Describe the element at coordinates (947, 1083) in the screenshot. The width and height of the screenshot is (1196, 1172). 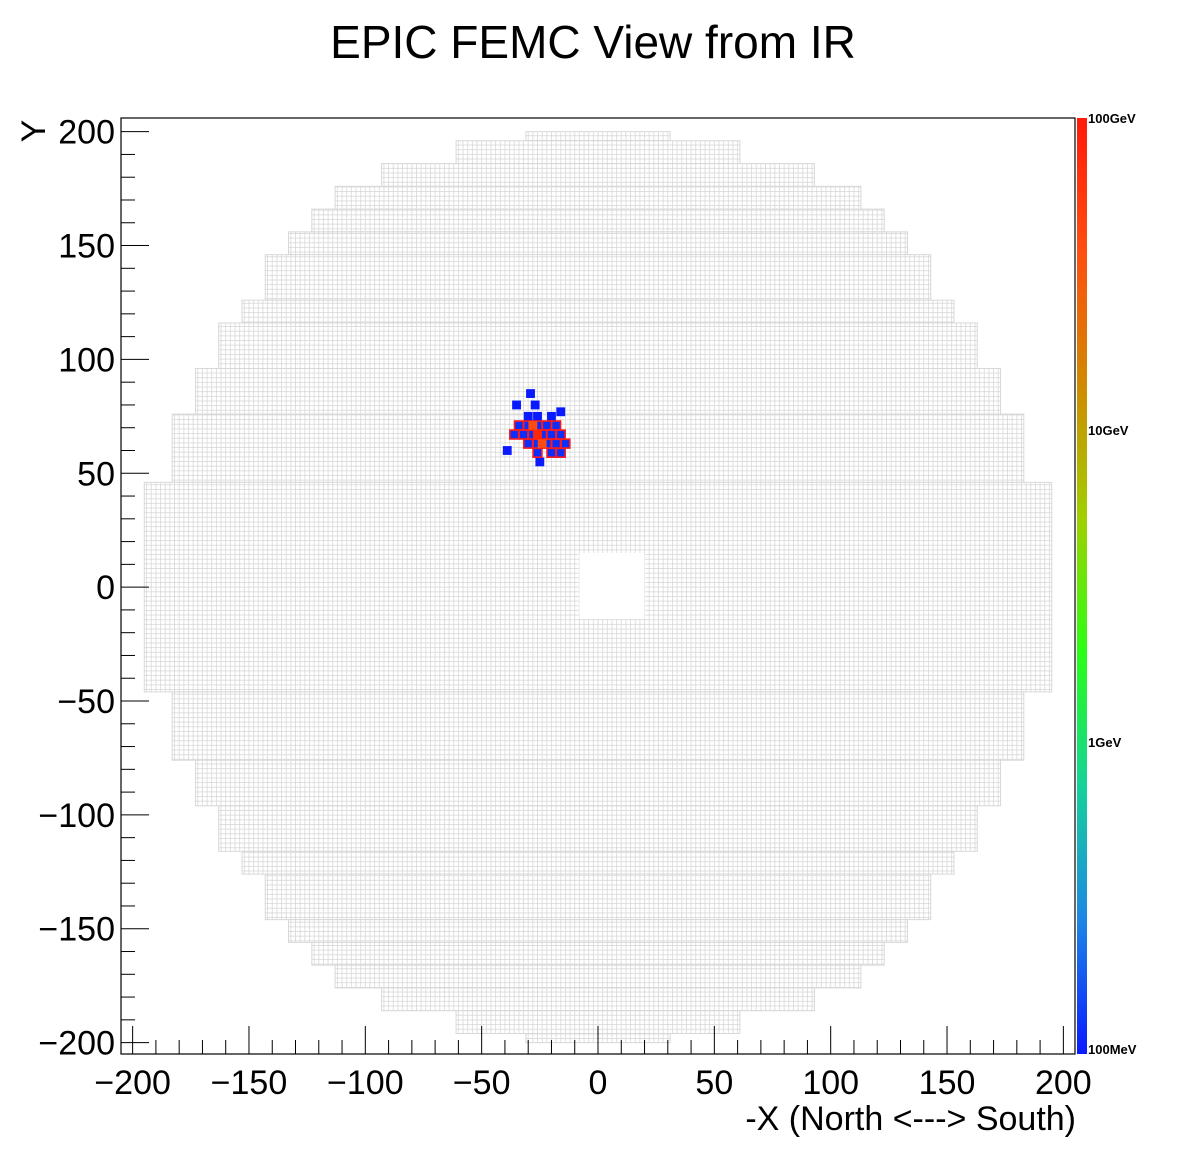
I see `x-tick-label: 150` at that location.